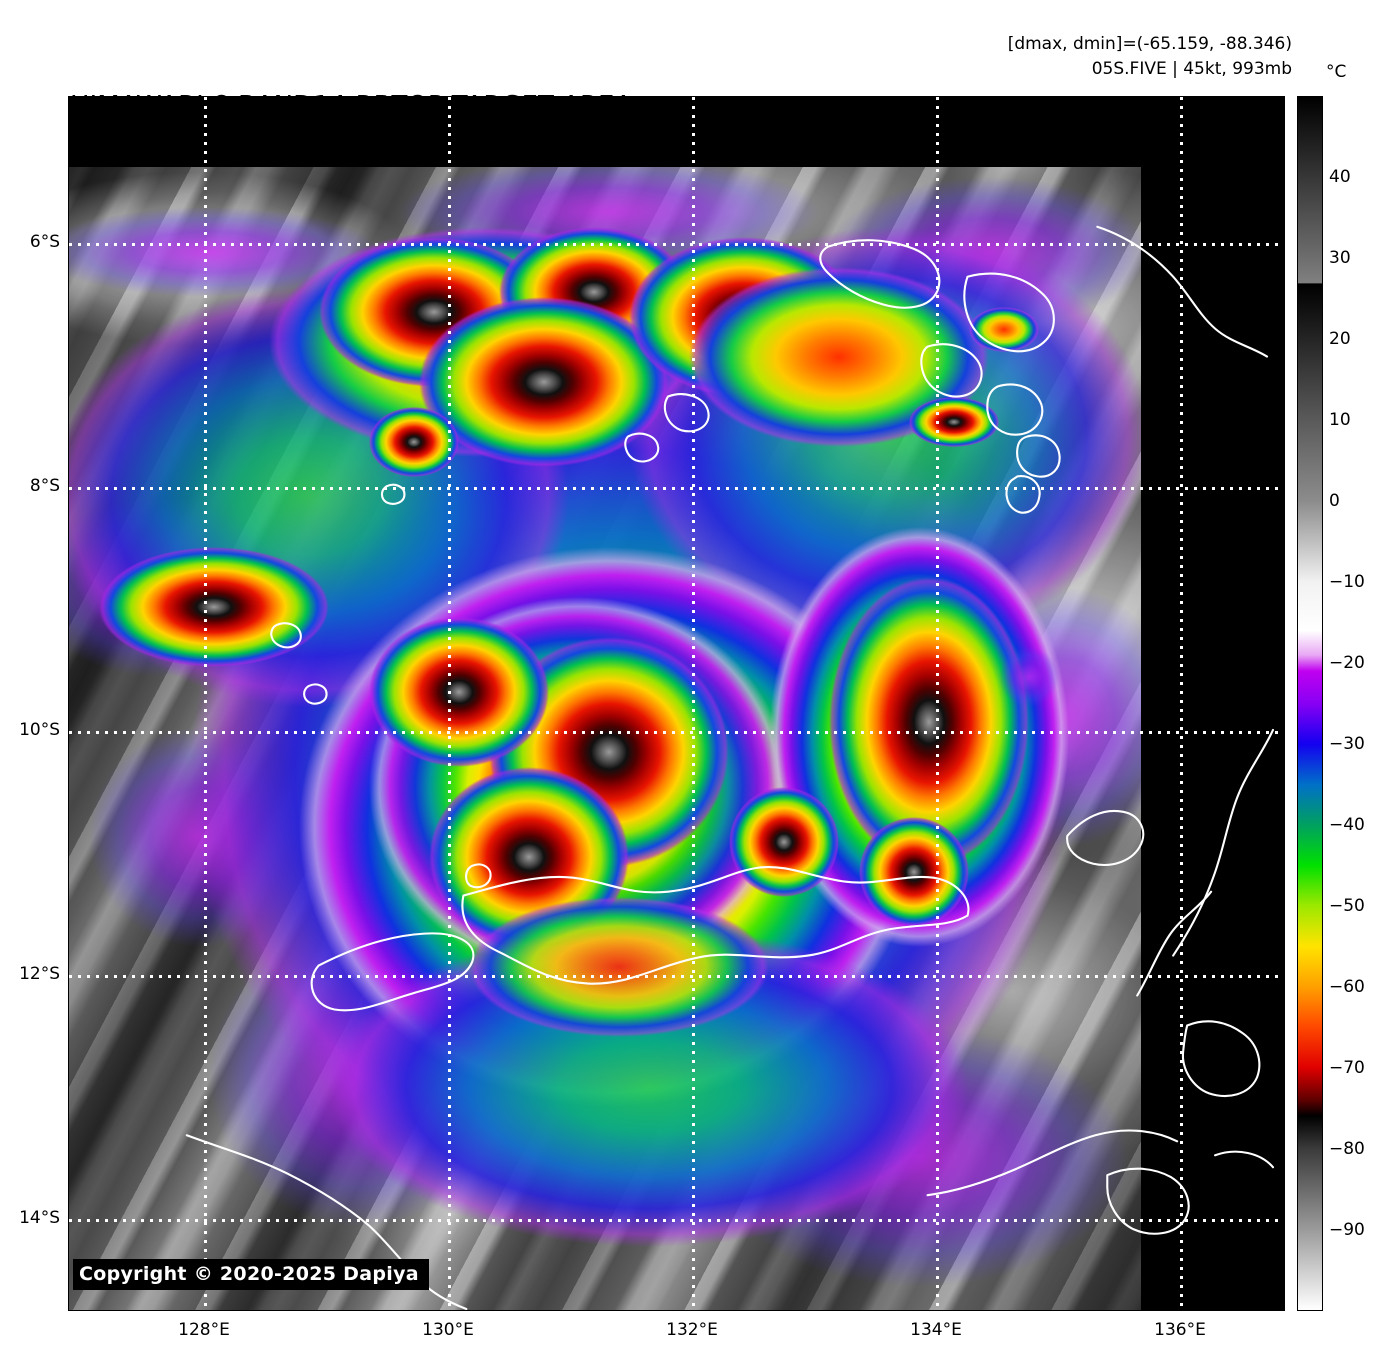 The width and height of the screenshot is (1388, 1359). What do you see at coordinates (1340, 258) in the screenshot?
I see `colorbar-tick-30: 30` at bounding box center [1340, 258].